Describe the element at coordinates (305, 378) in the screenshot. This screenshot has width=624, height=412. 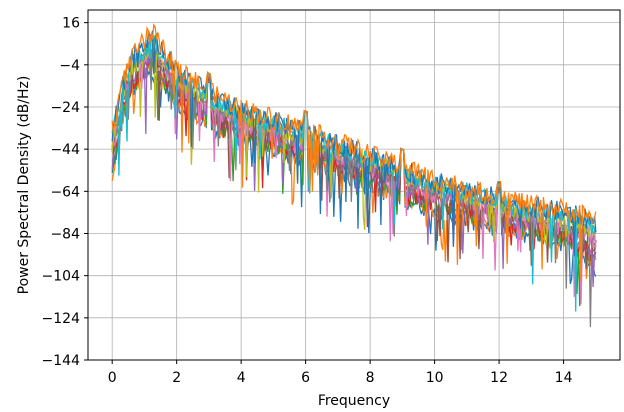
I see `x-tick-label: 6` at that location.